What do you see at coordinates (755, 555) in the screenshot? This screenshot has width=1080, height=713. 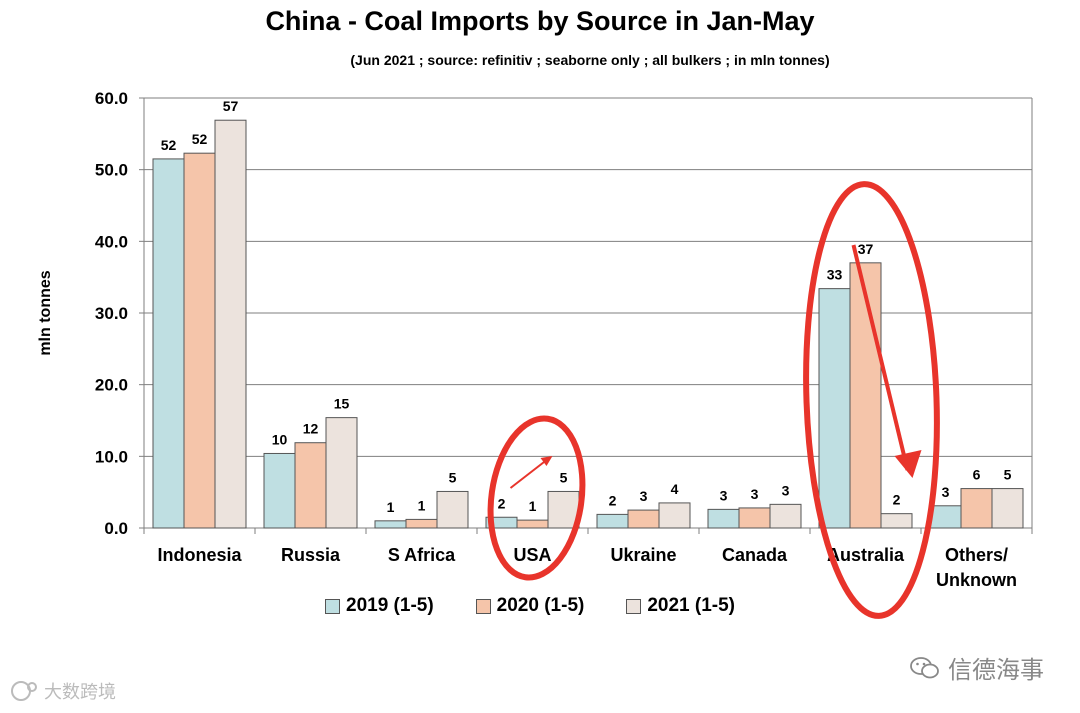 I see `x-category-label: Canada` at bounding box center [755, 555].